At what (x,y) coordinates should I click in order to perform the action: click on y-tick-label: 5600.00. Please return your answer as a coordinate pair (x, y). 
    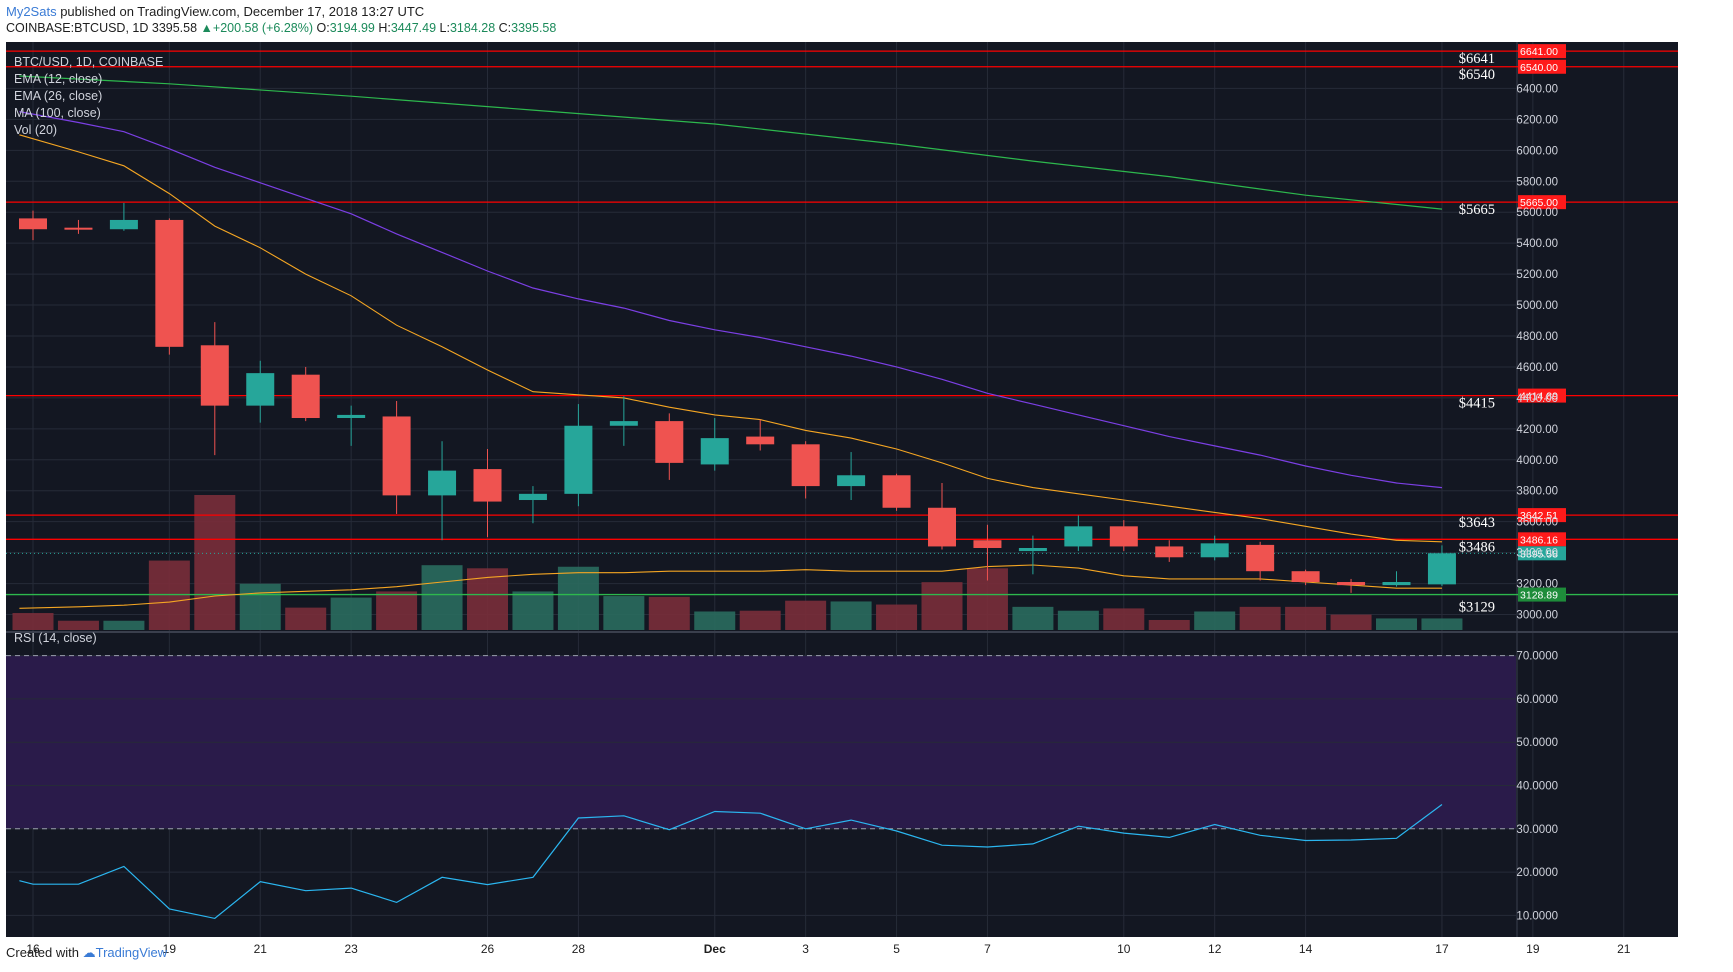
    Looking at the image, I should click on (1537, 213).